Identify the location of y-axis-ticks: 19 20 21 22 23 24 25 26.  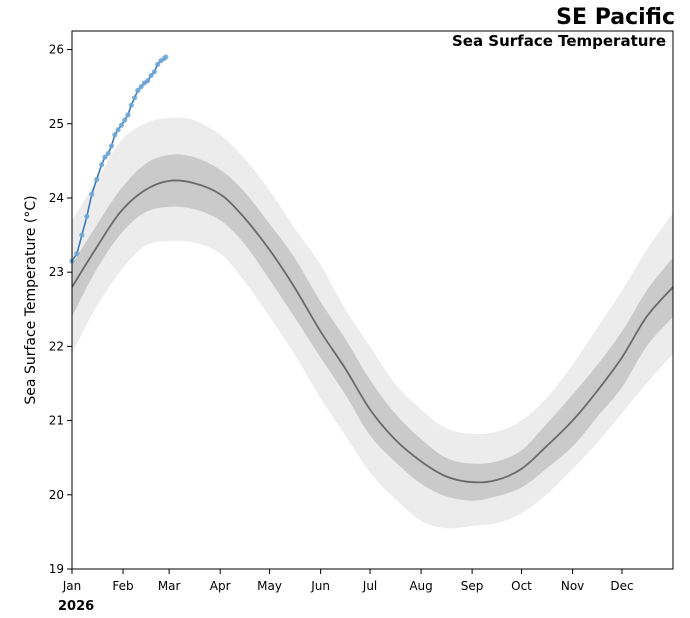
(60, 309).